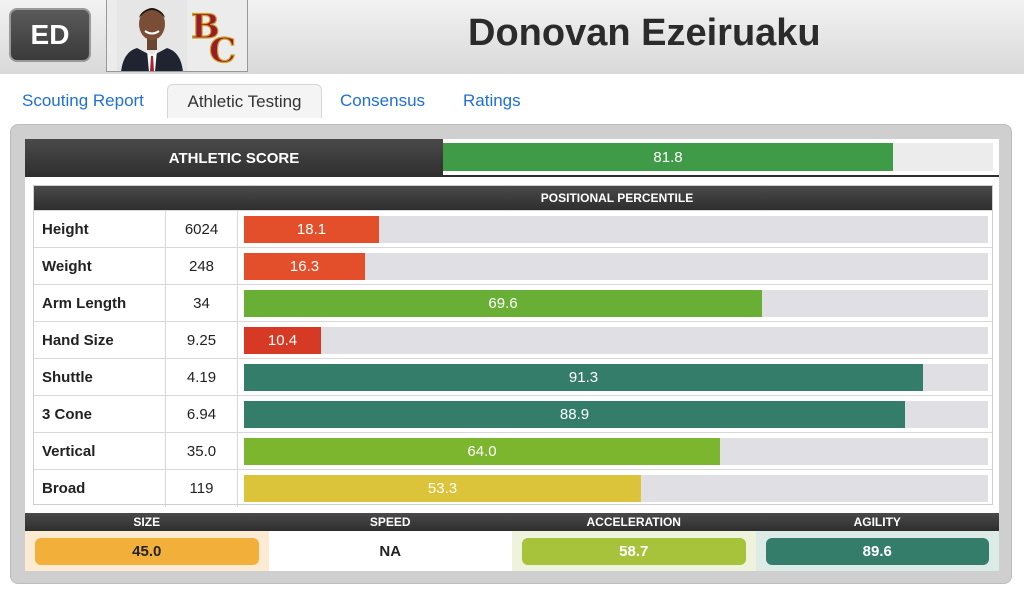 This screenshot has height=596, width=1024. I want to click on athletic-score-track: 81.8, so click(721, 158).